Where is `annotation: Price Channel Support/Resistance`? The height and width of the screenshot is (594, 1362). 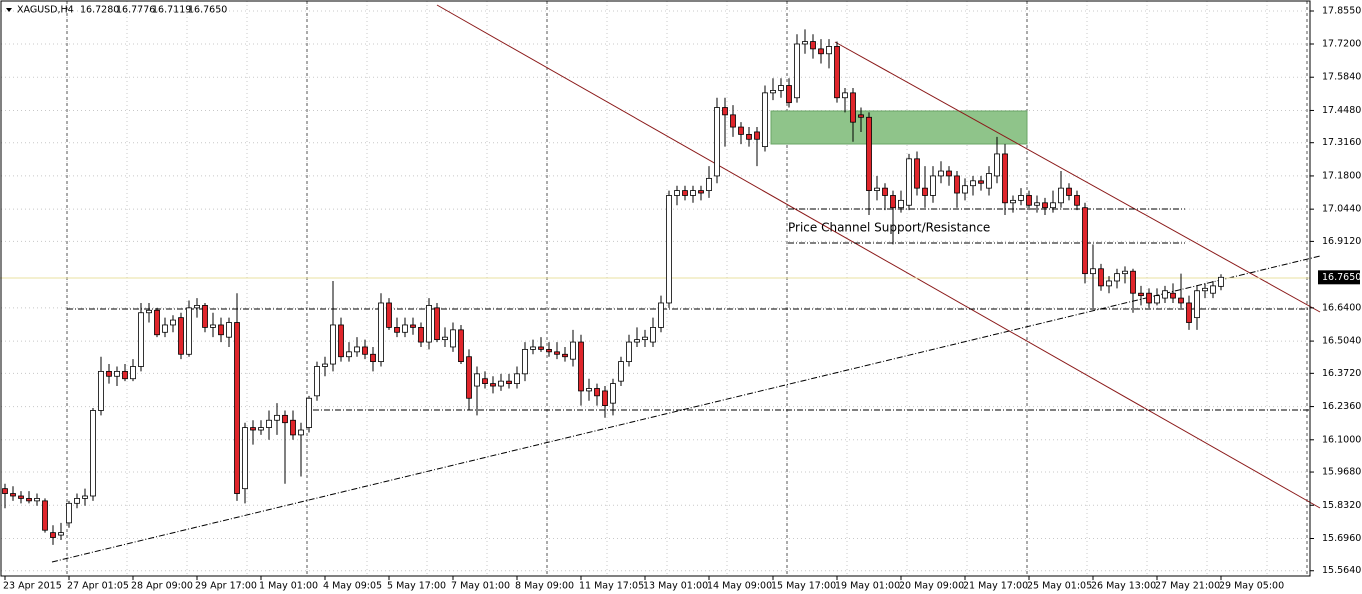
annotation: Price Channel Support/Resistance is located at coordinates (889, 228).